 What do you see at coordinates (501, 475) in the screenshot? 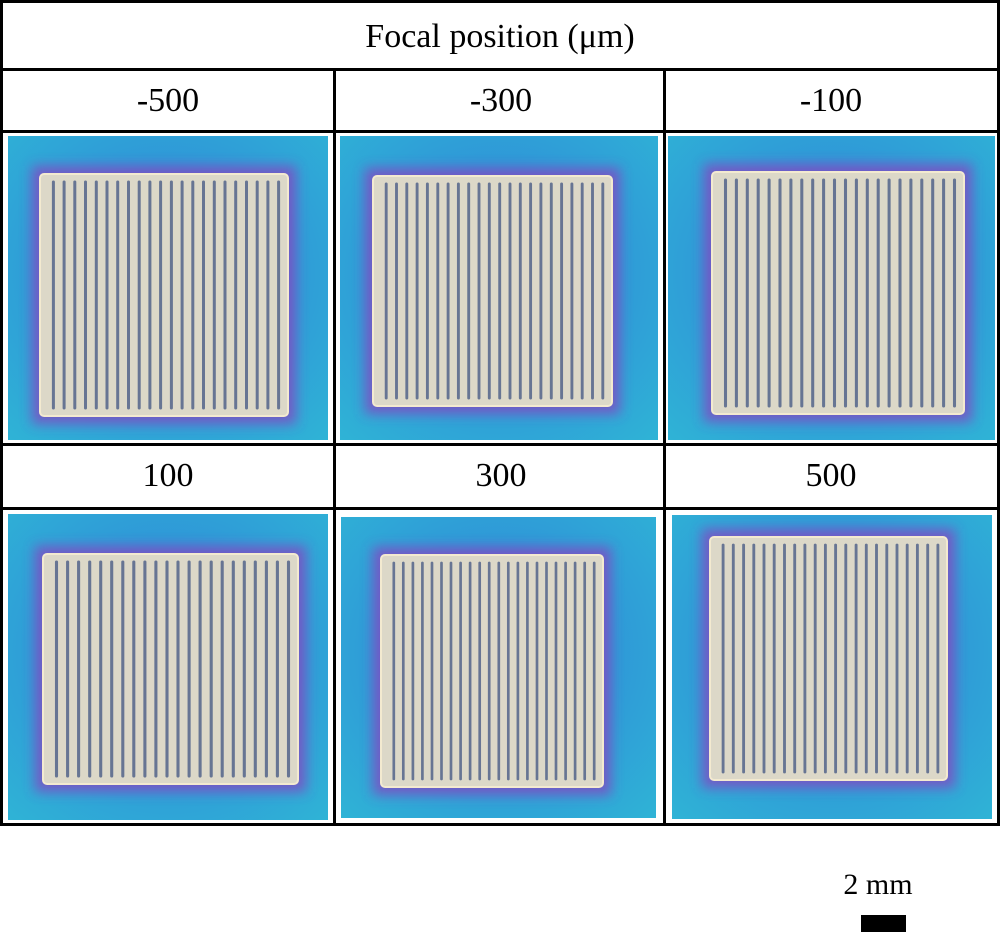
I see `column-label-bottom-2: 300` at bounding box center [501, 475].